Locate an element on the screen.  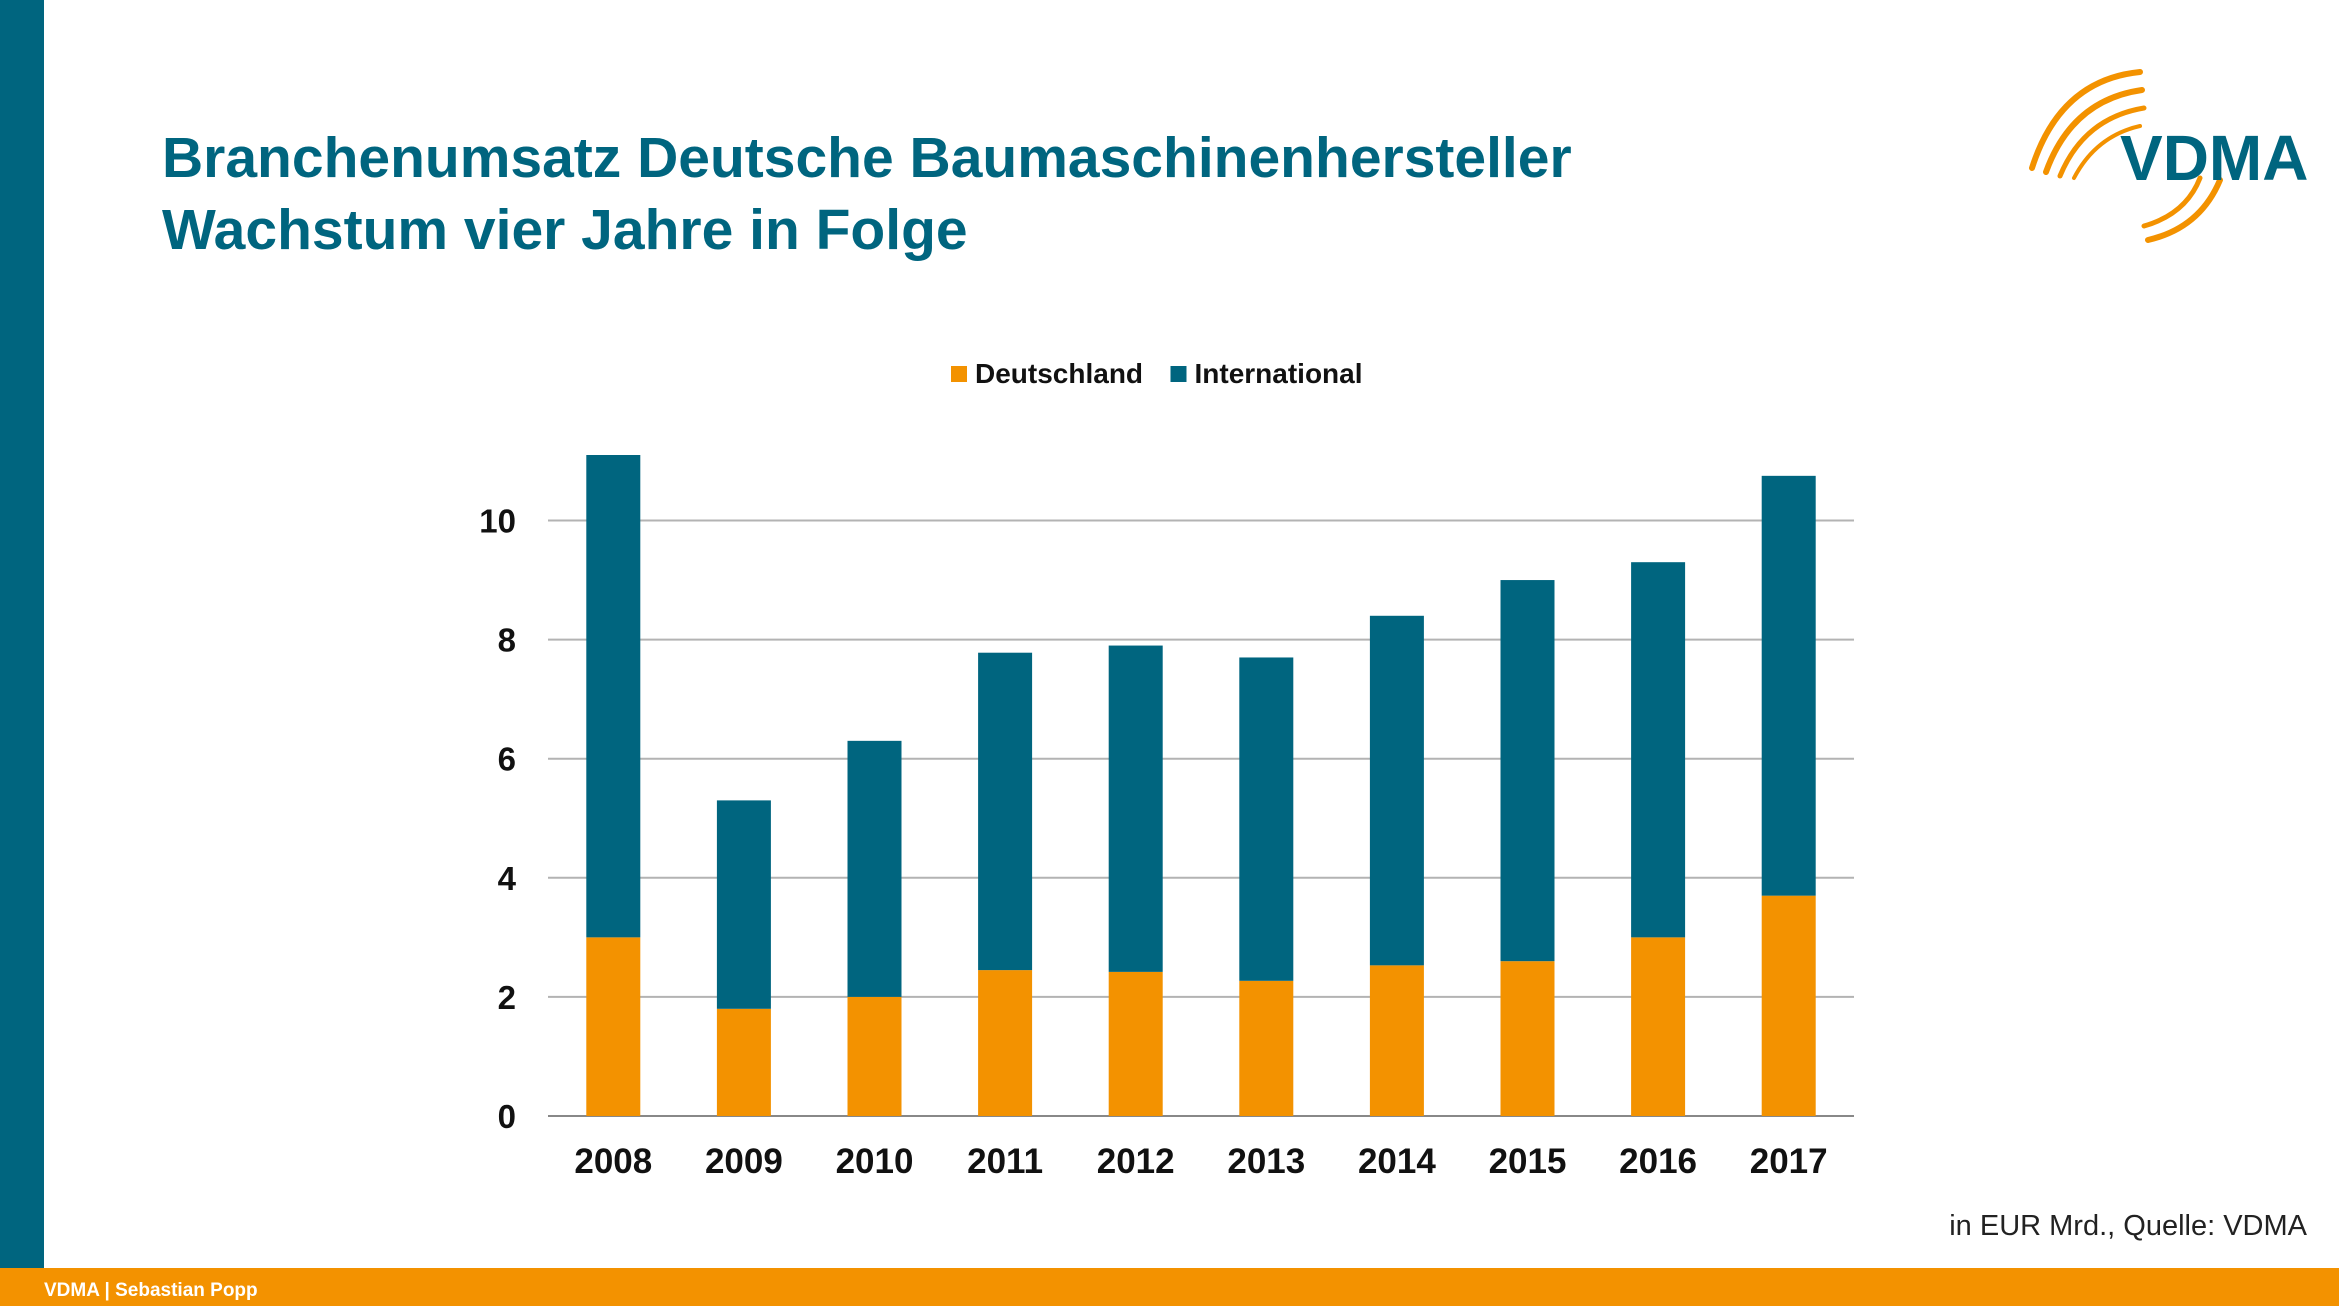
bar-international-2013 is located at coordinates (1266, 819).